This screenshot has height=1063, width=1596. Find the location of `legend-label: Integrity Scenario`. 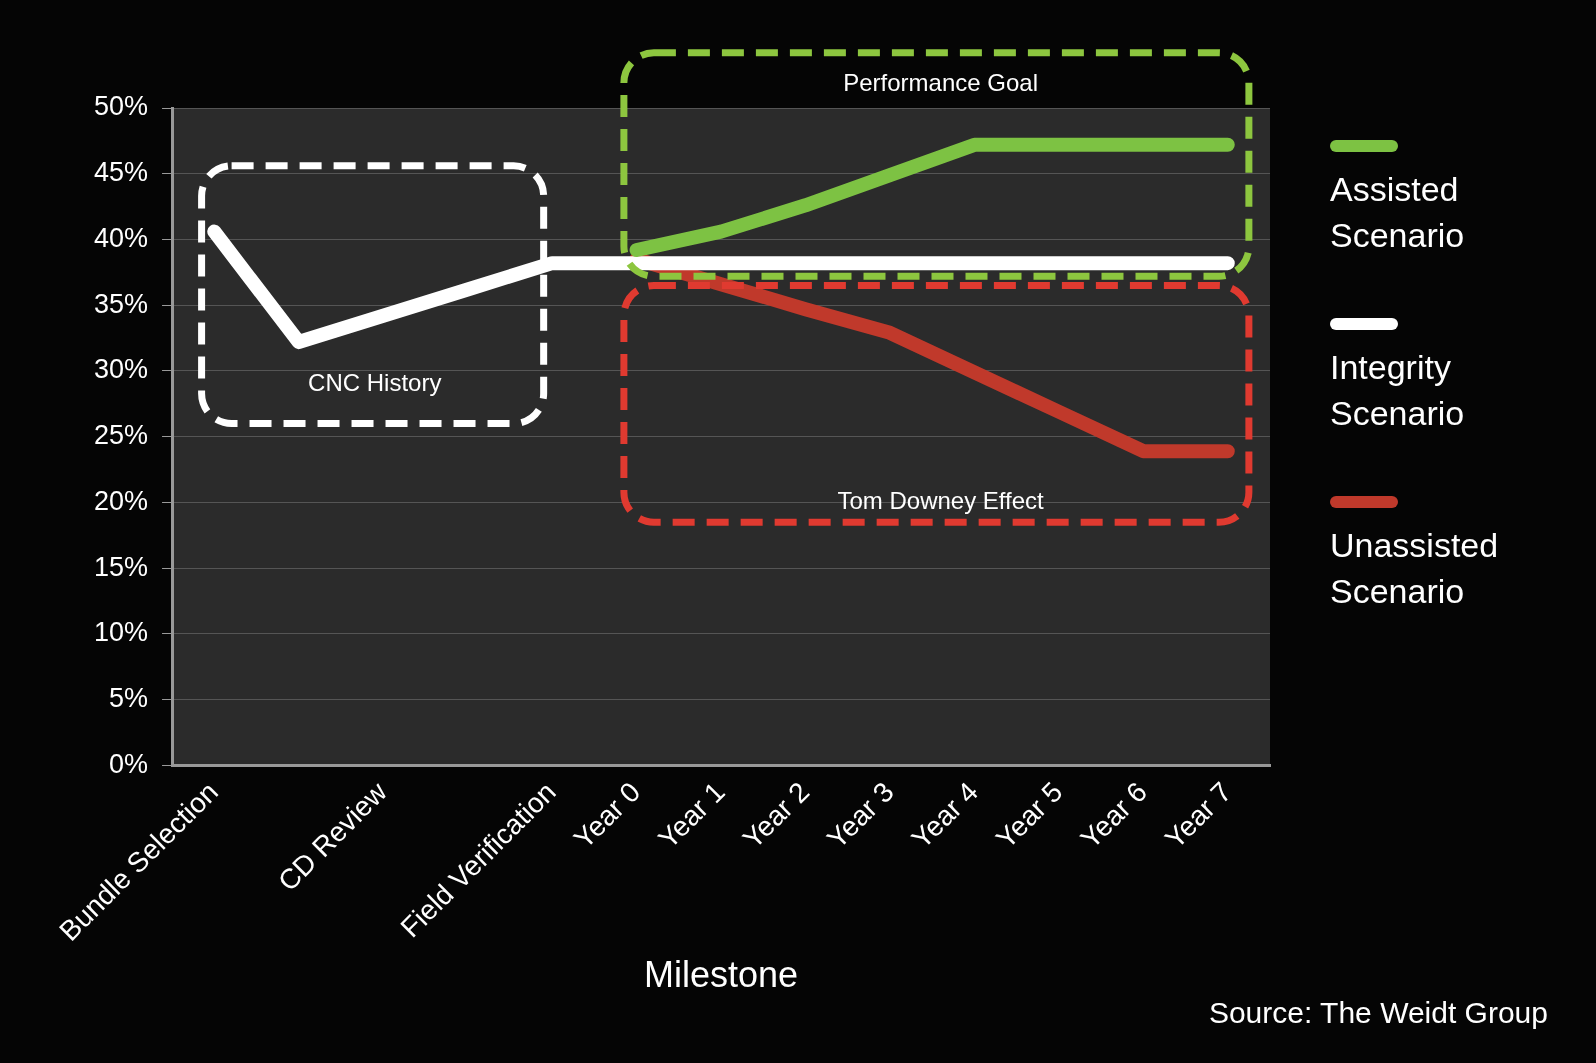

legend-label: Integrity Scenario is located at coordinates (1398, 390).